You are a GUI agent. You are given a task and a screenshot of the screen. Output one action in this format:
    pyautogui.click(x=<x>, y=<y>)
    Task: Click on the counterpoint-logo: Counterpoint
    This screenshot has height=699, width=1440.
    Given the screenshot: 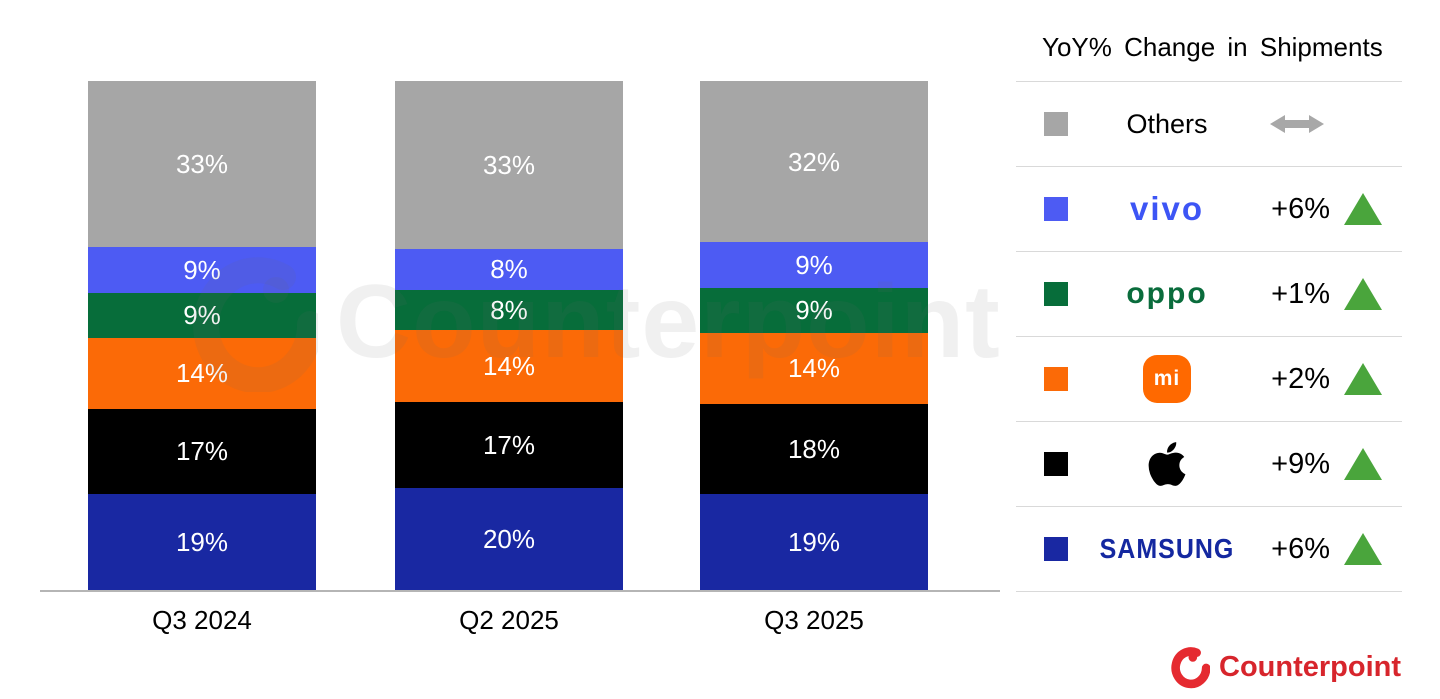 What is the action you would take?
    pyautogui.click(x=1284, y=667)
    